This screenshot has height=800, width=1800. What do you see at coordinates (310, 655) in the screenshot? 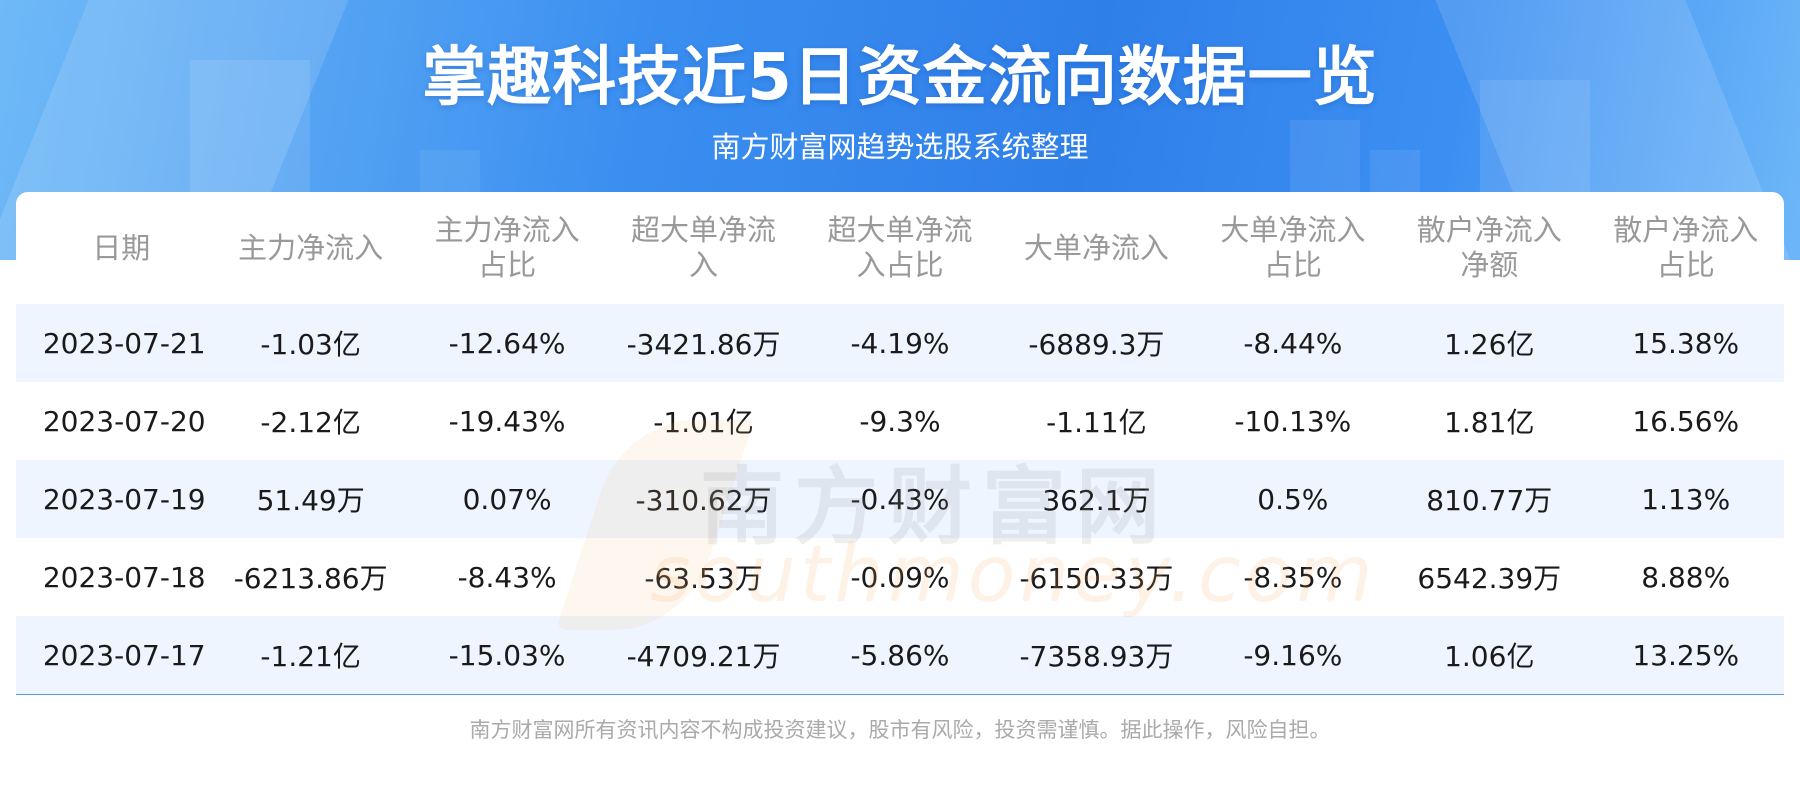
I see `table-cell: -1.21亿` at bounding box center [310, 655].